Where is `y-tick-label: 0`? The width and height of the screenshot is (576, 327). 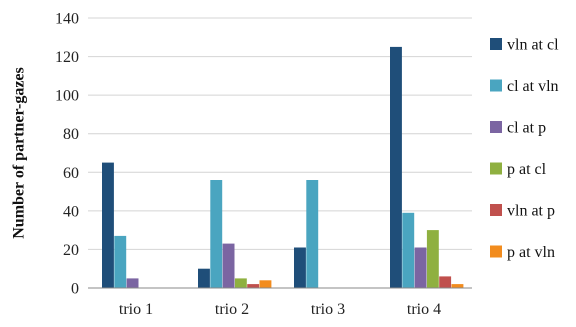 y-tick-label: 0 is located at coordinates (75, 289).